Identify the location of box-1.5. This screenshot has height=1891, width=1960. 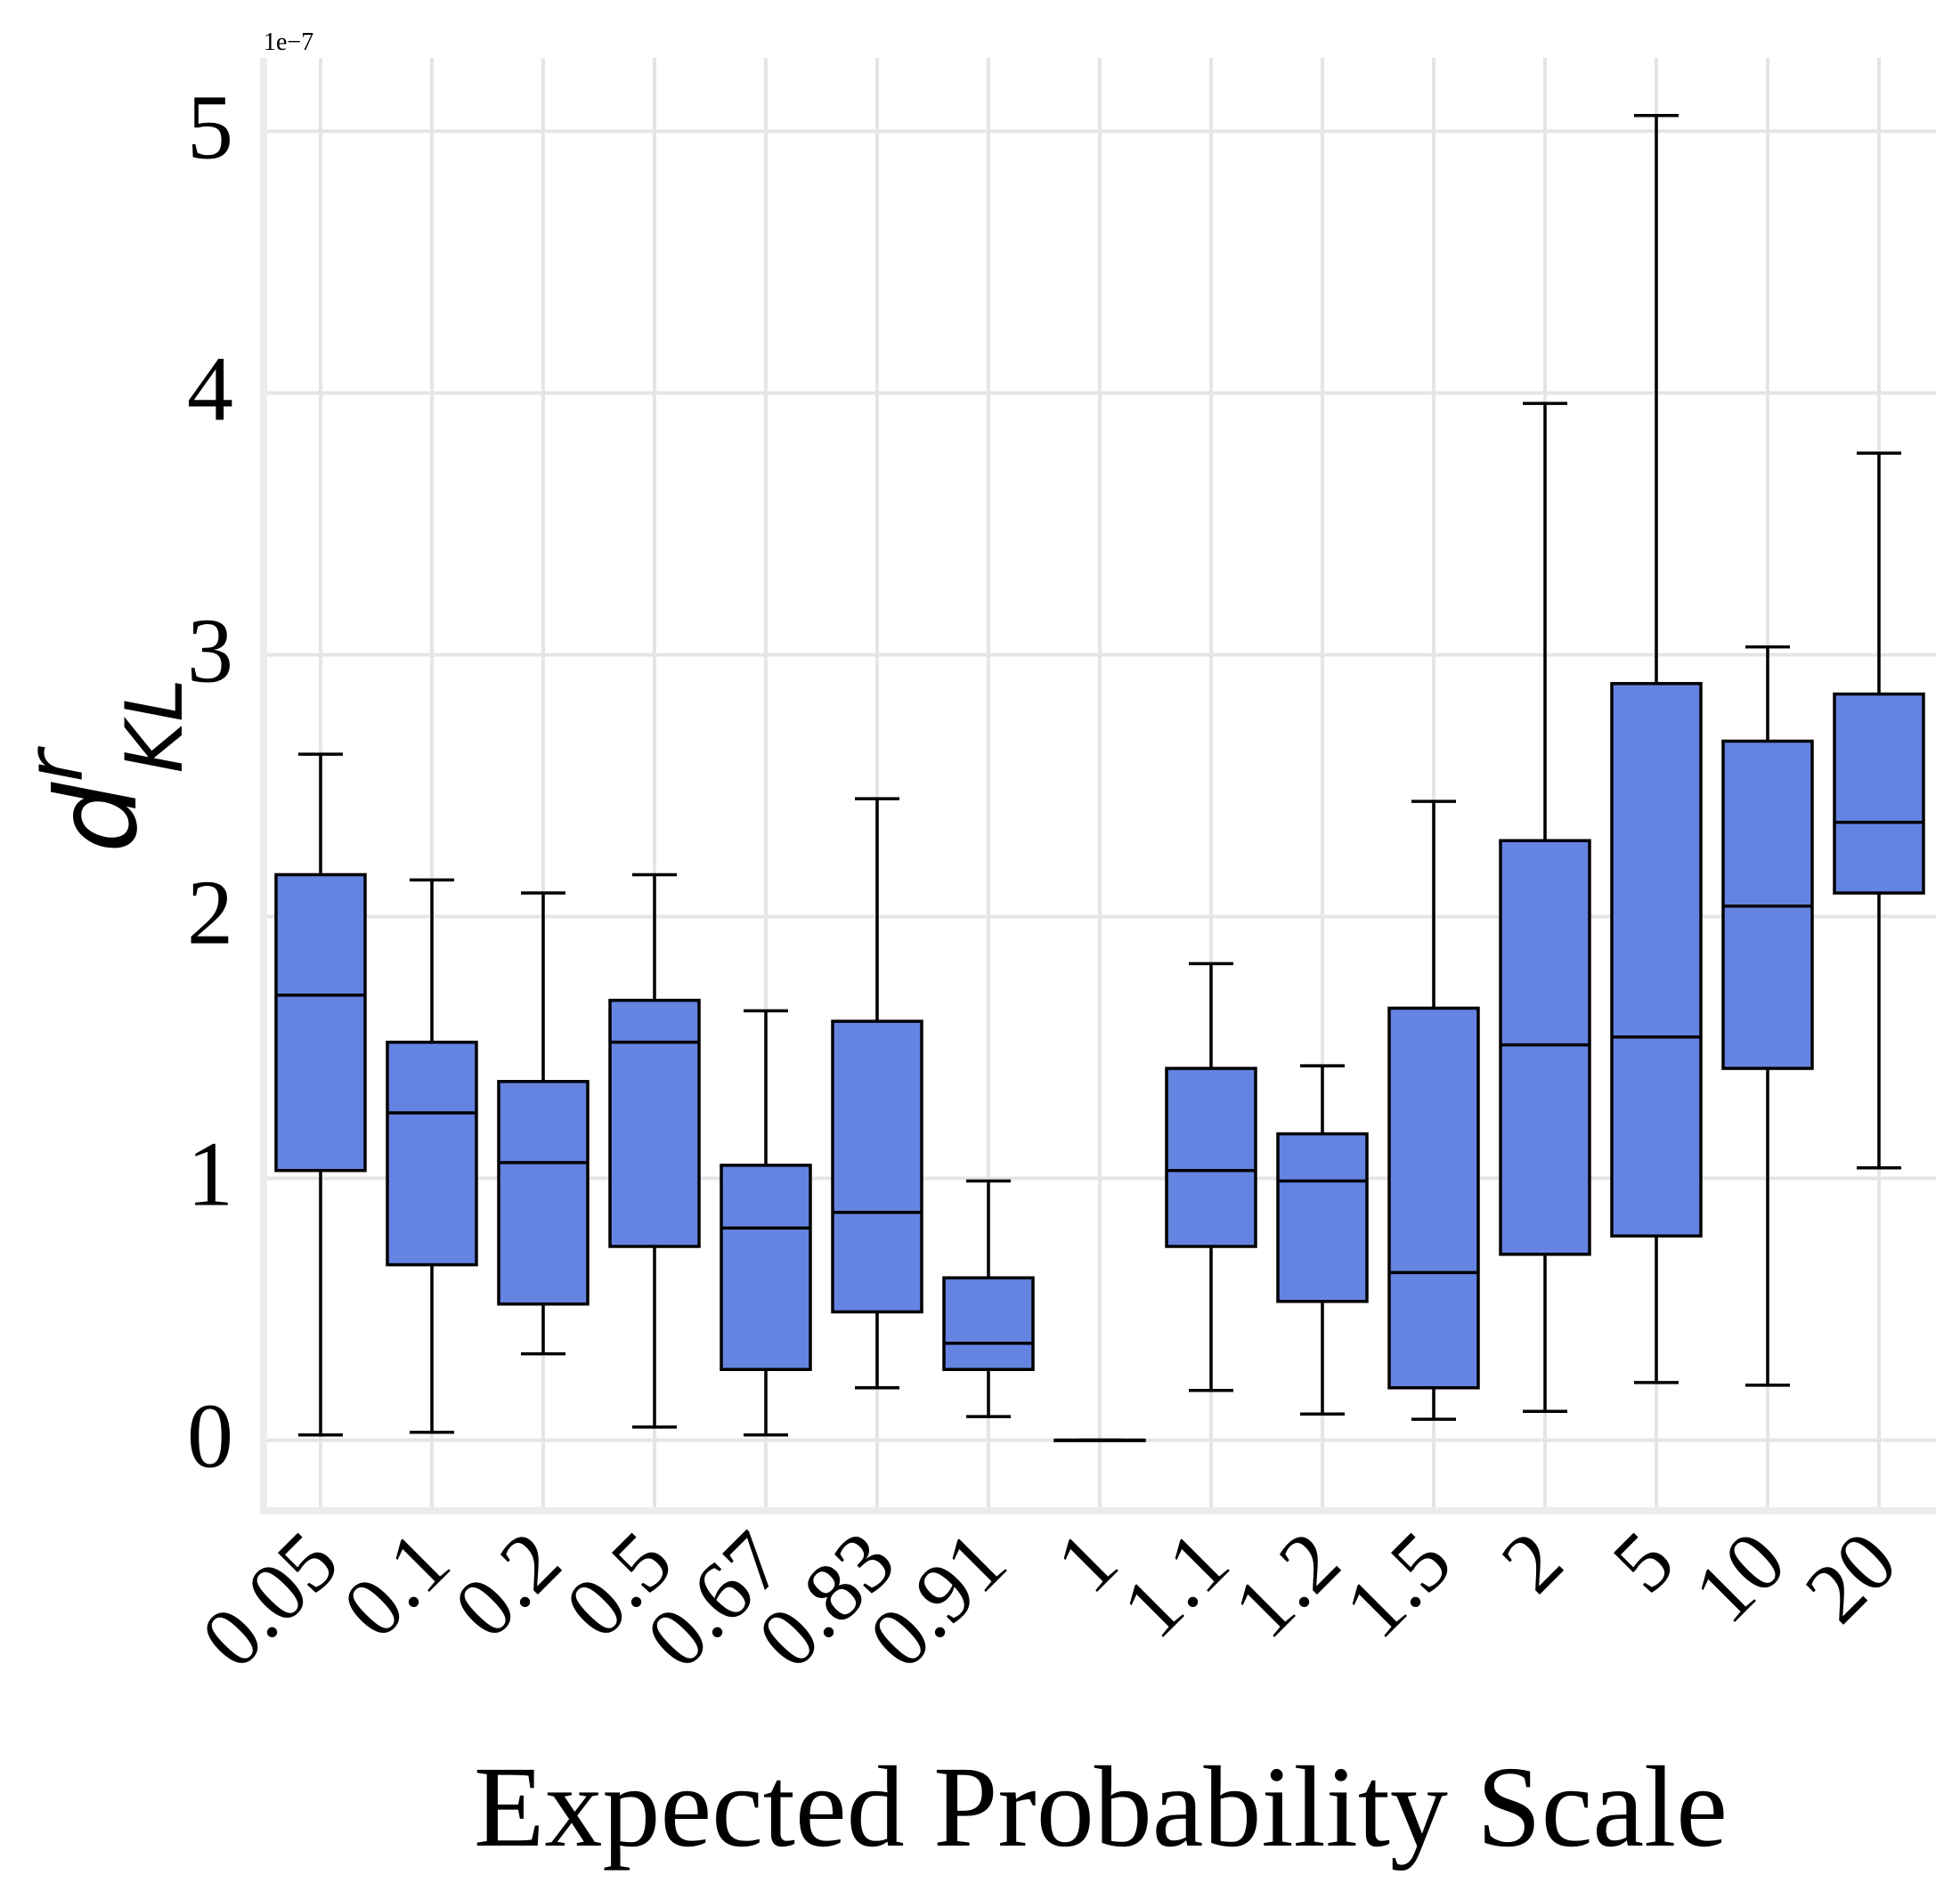
(1433, 1110).